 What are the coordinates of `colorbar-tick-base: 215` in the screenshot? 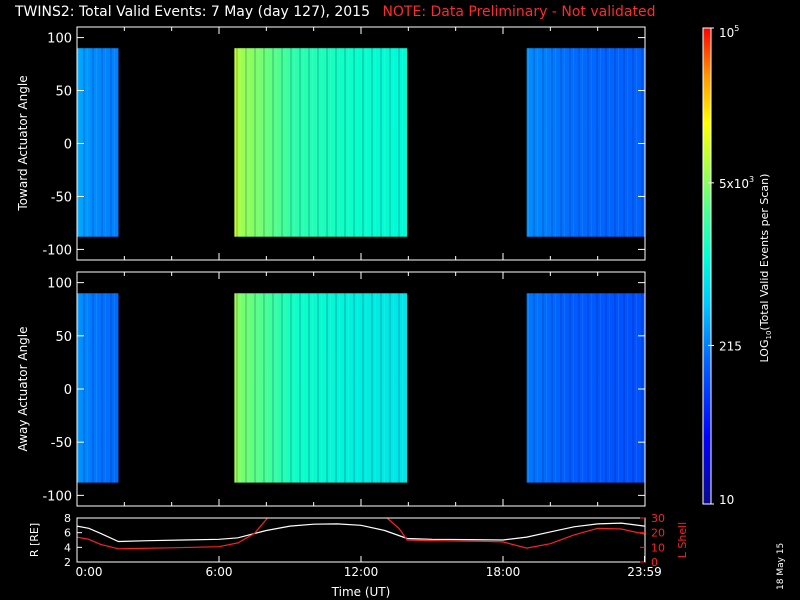 It's located at (730, 346).